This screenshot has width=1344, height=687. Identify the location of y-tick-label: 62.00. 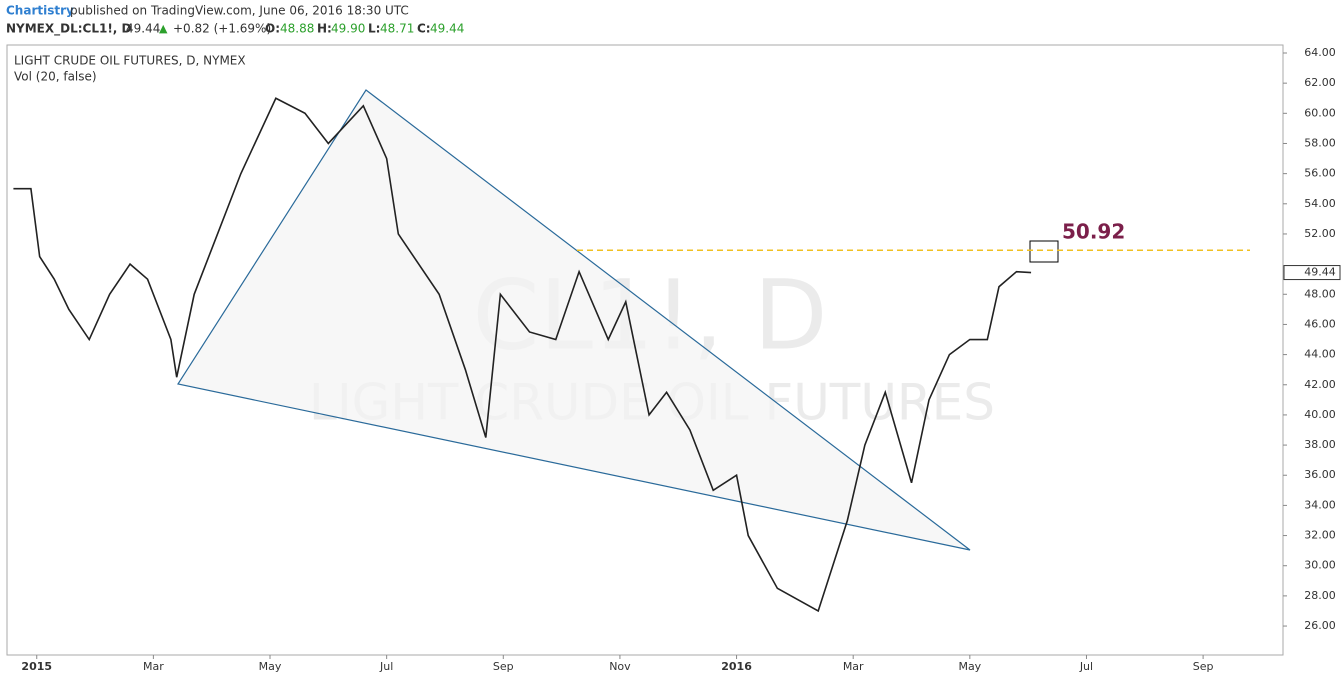
(1320, 82).